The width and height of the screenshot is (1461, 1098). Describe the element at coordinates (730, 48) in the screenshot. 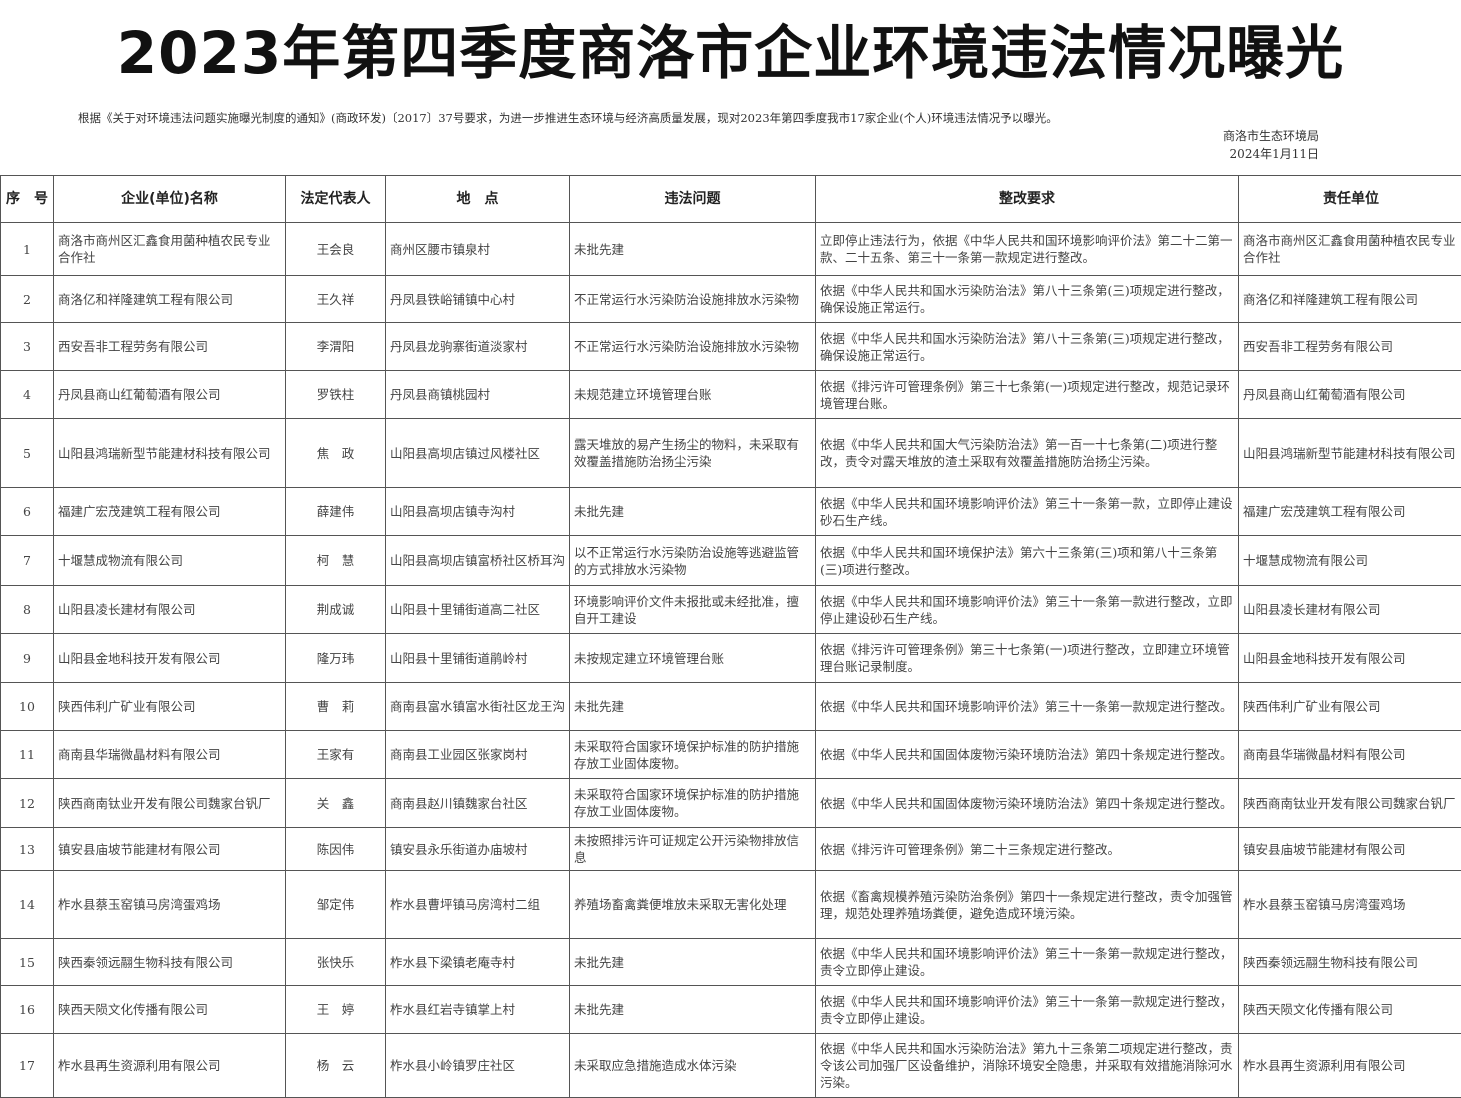

I see `page-title: 2023年第四季度商洛市企业环境违法情况曝光` at that location.